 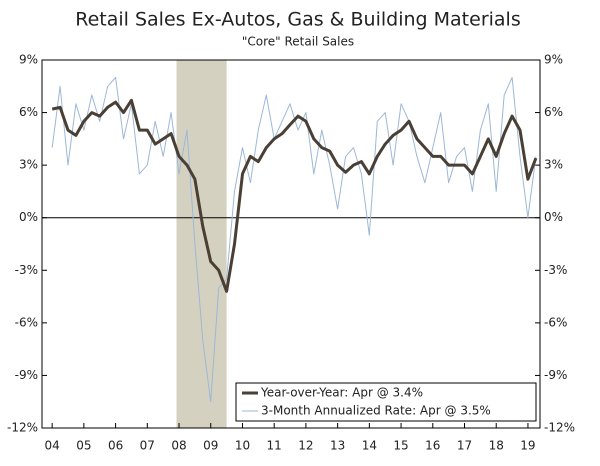 What do you see at coordinates (147, 446) in the screenshot?
I see `x-tick-label: 07` at bounding box center [147, 446].